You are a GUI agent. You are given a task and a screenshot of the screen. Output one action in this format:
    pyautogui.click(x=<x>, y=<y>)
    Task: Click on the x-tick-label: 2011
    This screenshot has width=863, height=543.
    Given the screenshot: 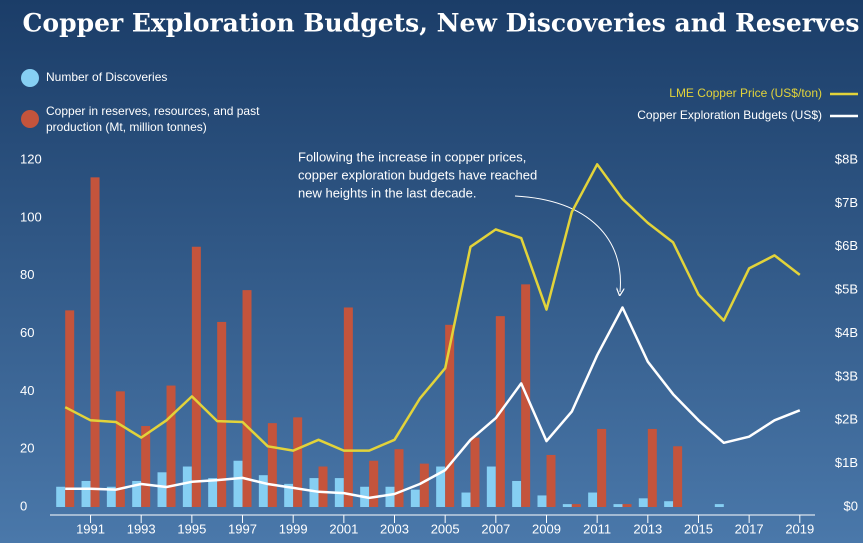 What is the action you would take?
    pyautogui.click(x=597, y=528)
    